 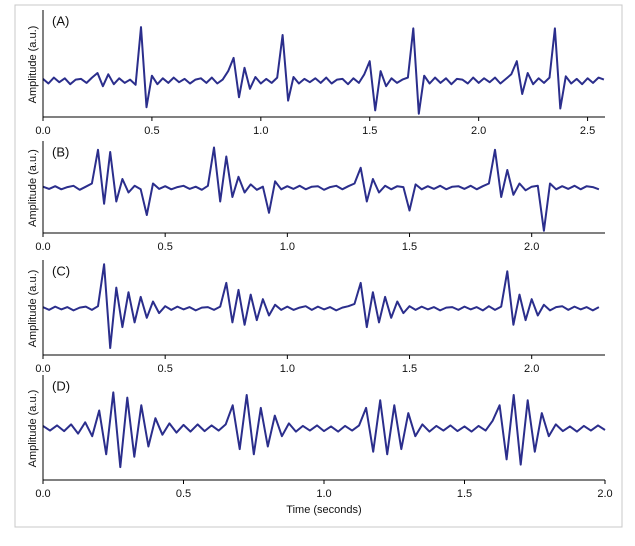 I want to click on x-axis-label: Time (seconds), so click(x=323, y=510).